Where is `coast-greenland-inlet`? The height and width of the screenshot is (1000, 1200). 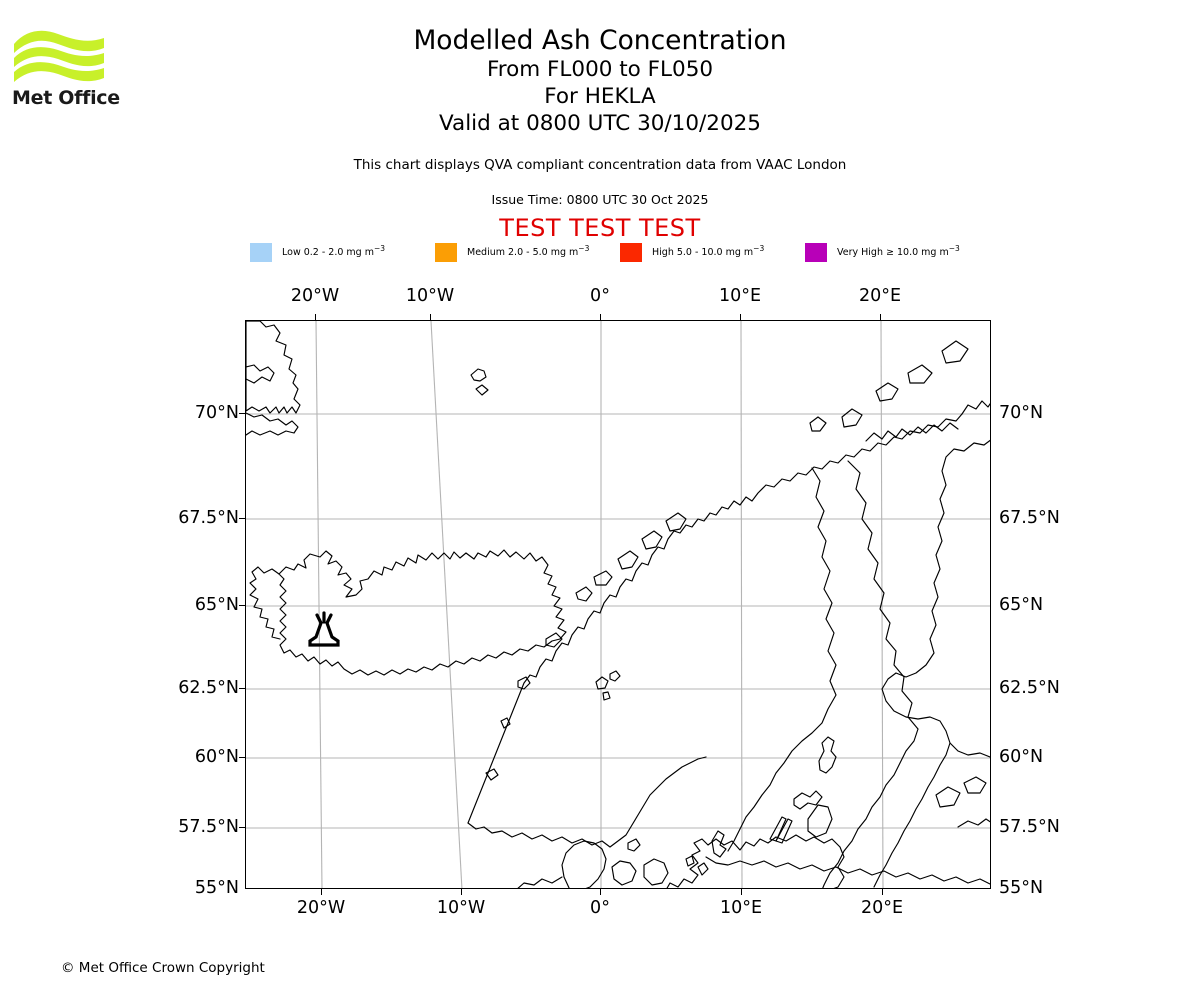 coast-greenland-inlet is located at coordinates (260, 374).